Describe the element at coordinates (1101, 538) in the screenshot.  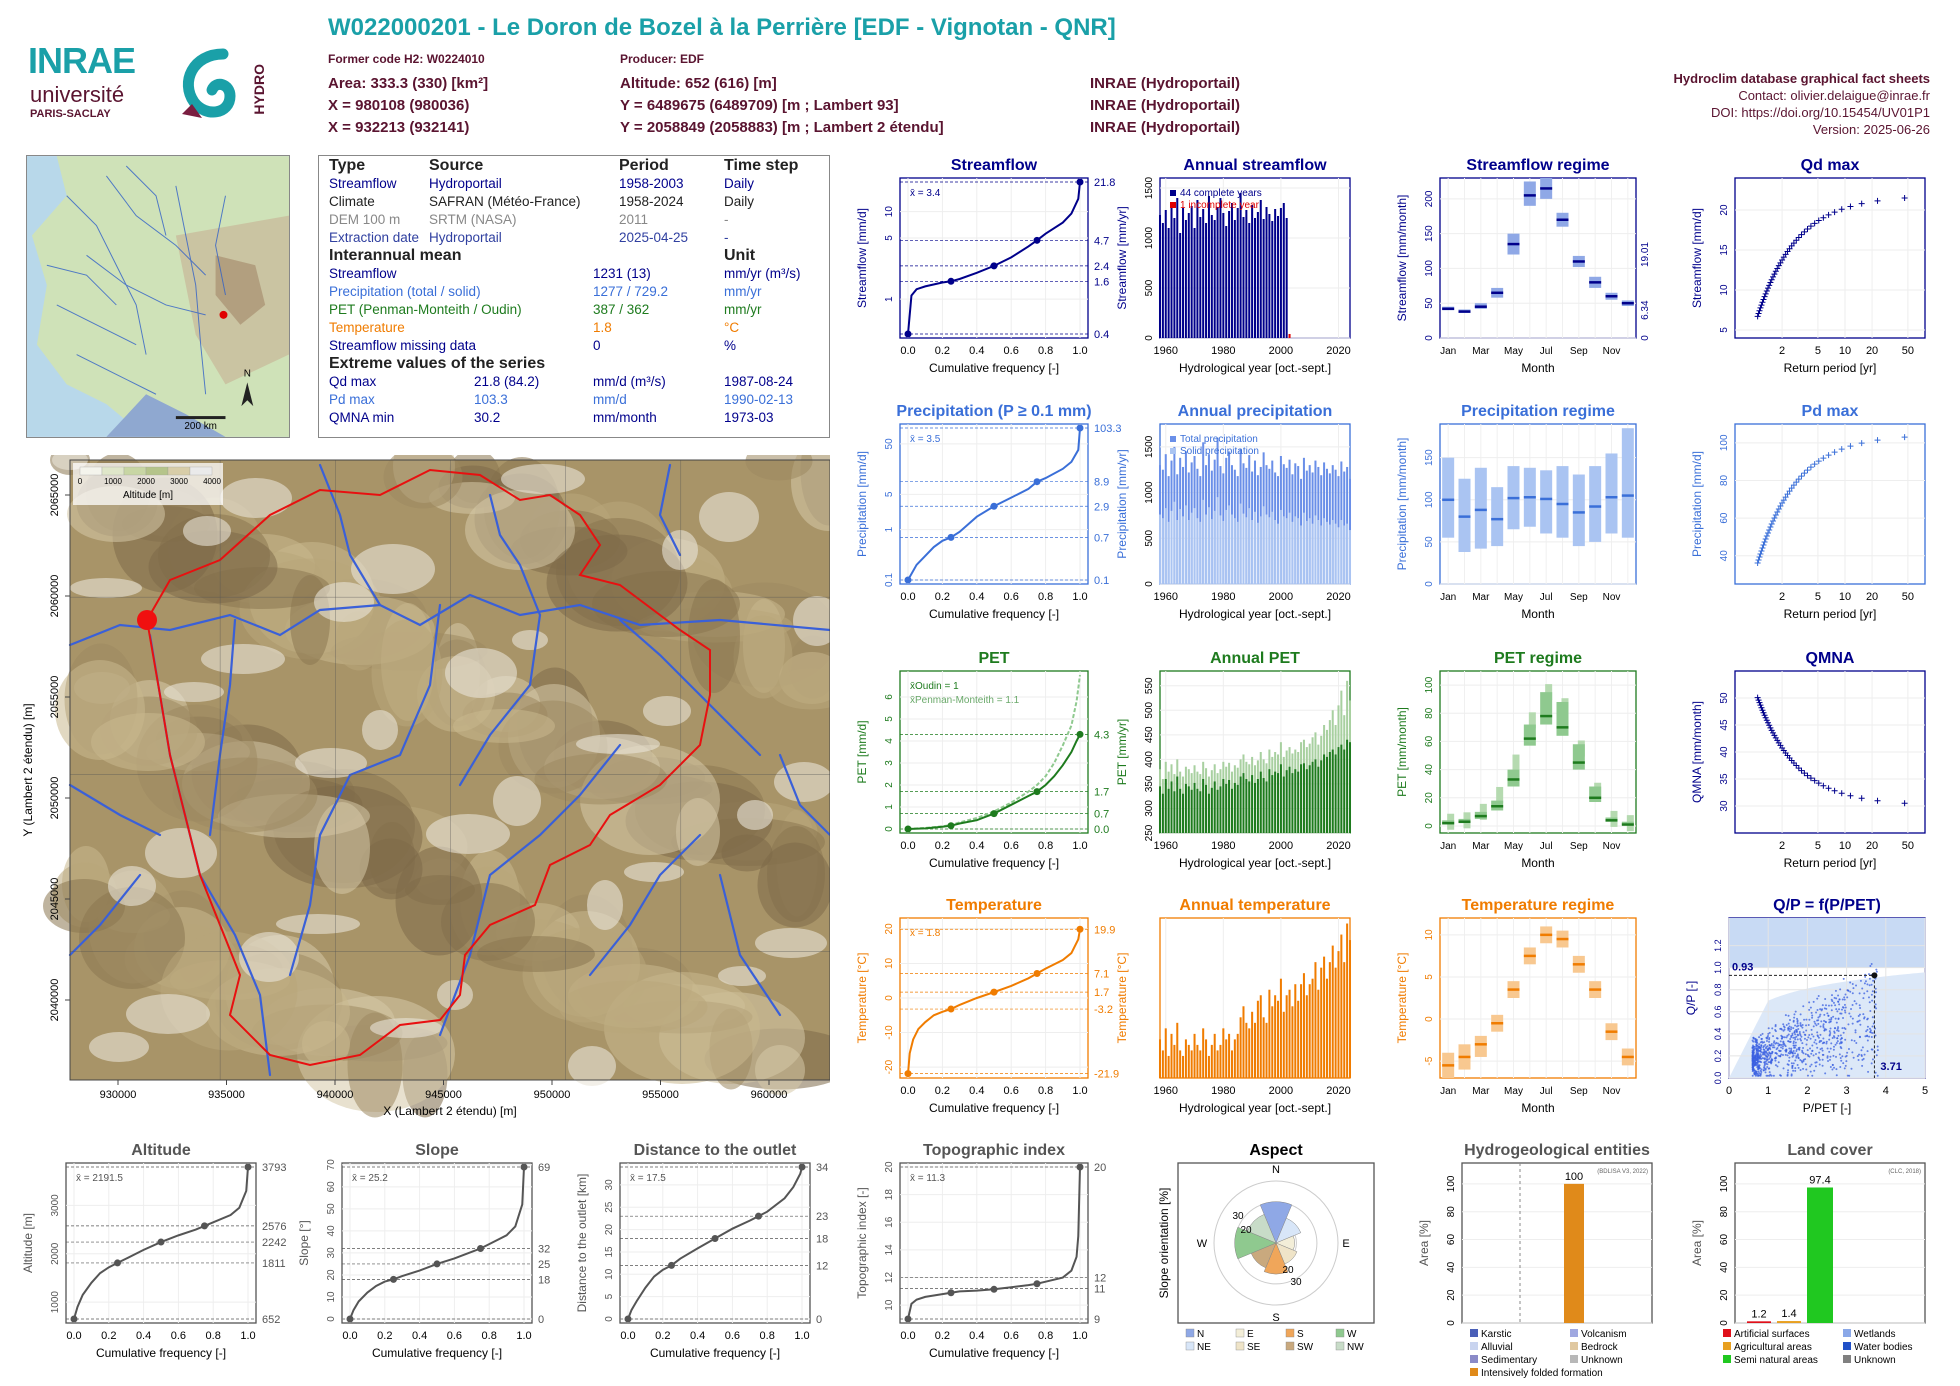
I see `precip_cdf-rtick: 0.7` at that location.